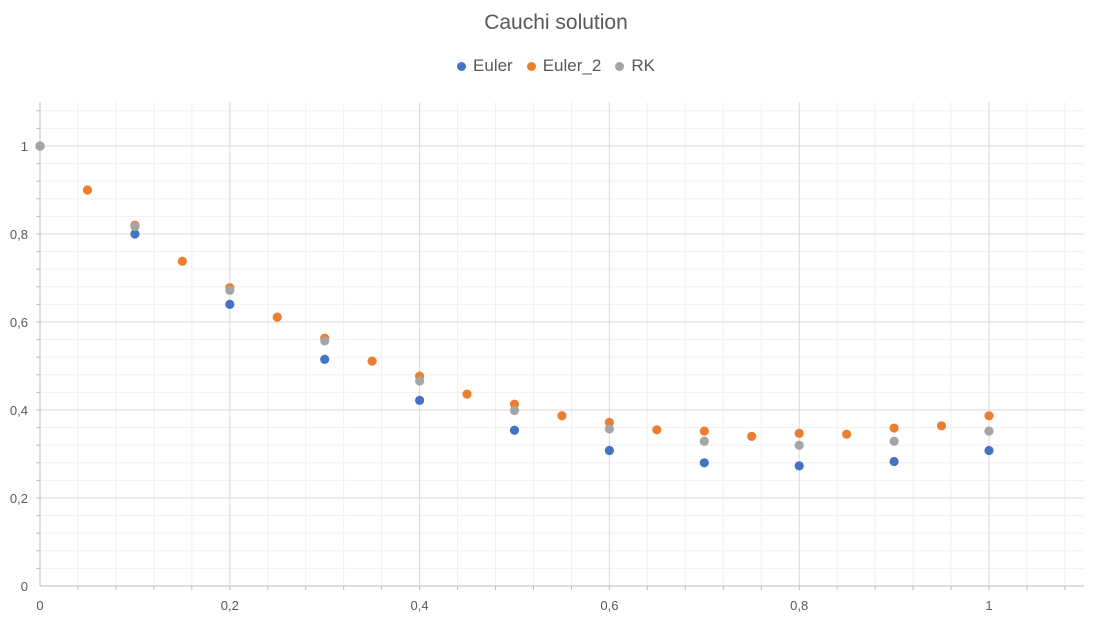 This screenshot has height=625, width=1112. I want to click on legend-item-euler: Euler, so click(485, 66).